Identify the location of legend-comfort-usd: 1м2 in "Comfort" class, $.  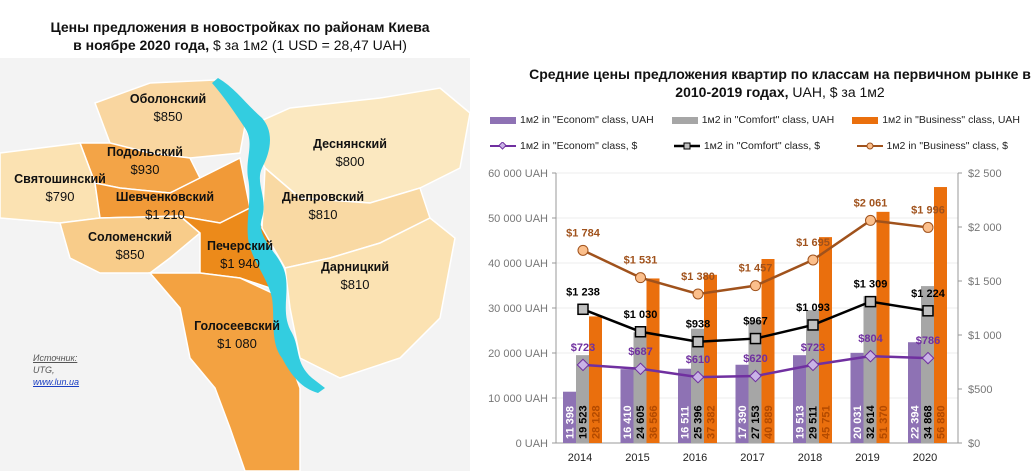
(746, 146).